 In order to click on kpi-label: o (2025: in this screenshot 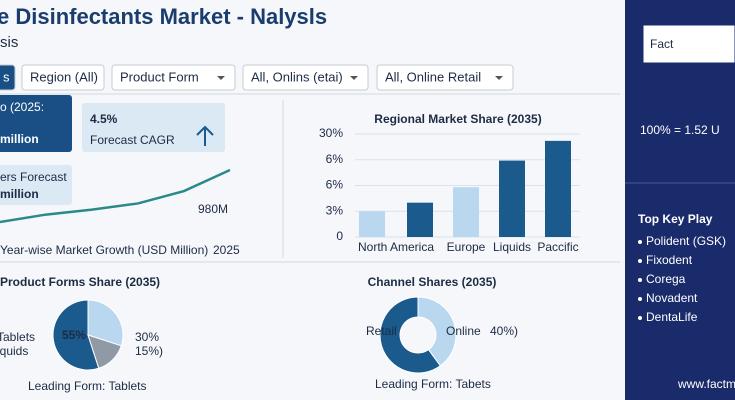, I will do `click(22, 107)`.